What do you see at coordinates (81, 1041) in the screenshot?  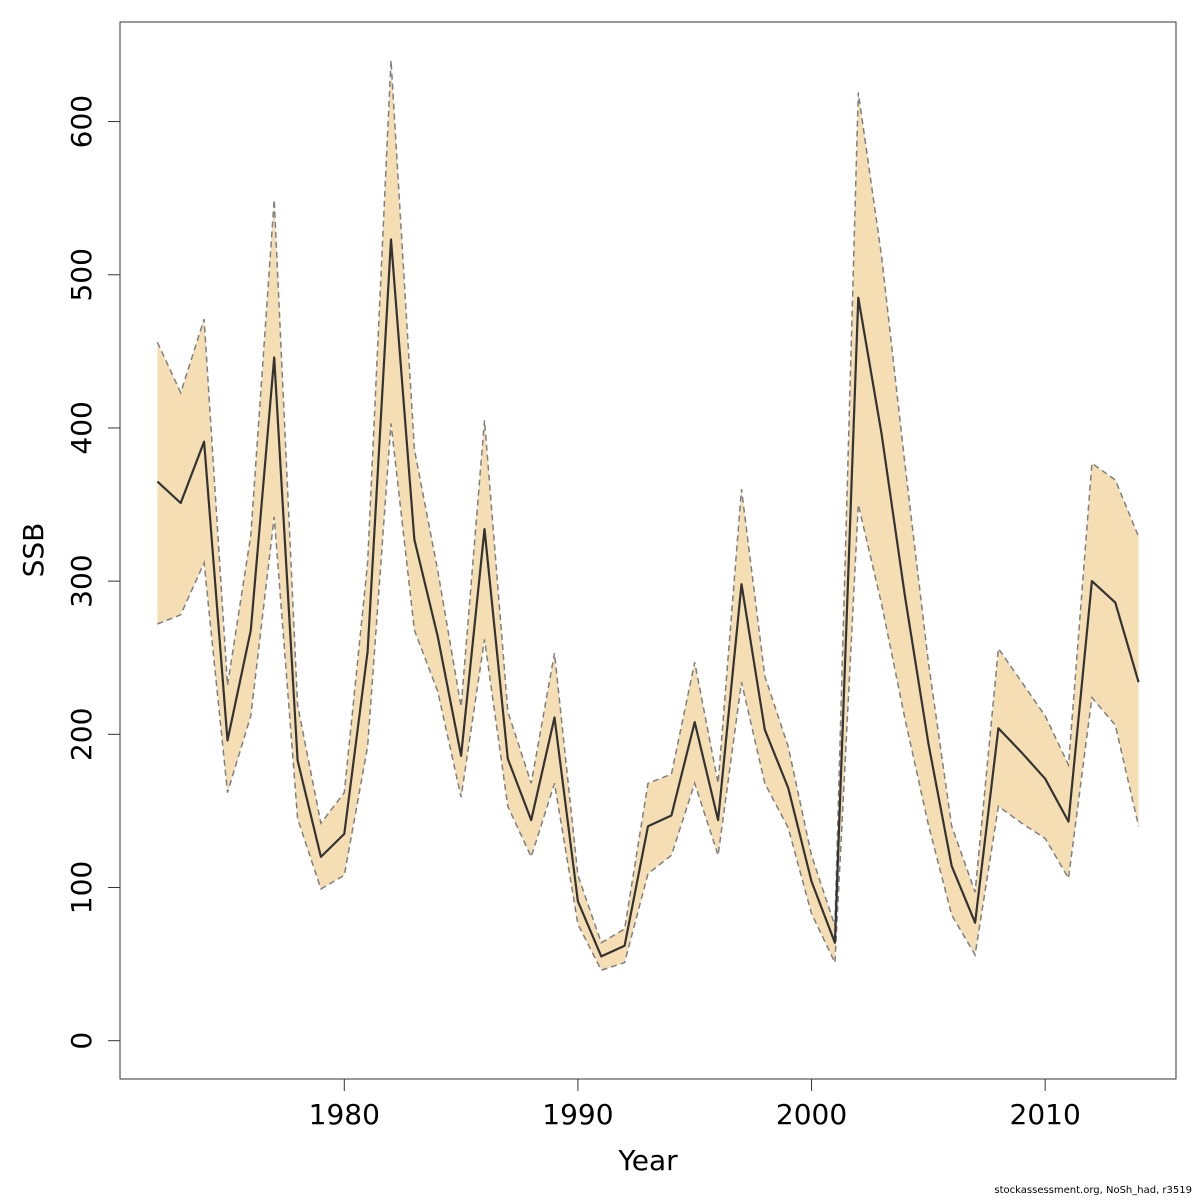 I see `y-tick-label: 0` at bounding box center [81, 1041].